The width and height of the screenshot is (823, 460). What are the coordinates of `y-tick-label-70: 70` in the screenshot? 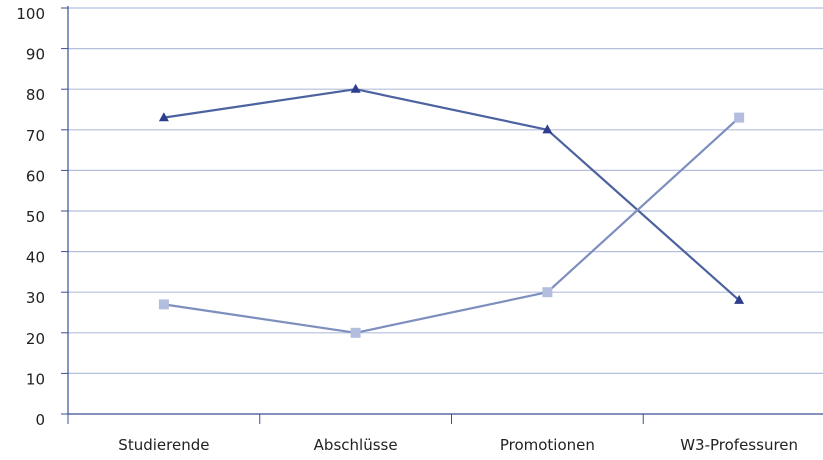 It's located at (35, 136).